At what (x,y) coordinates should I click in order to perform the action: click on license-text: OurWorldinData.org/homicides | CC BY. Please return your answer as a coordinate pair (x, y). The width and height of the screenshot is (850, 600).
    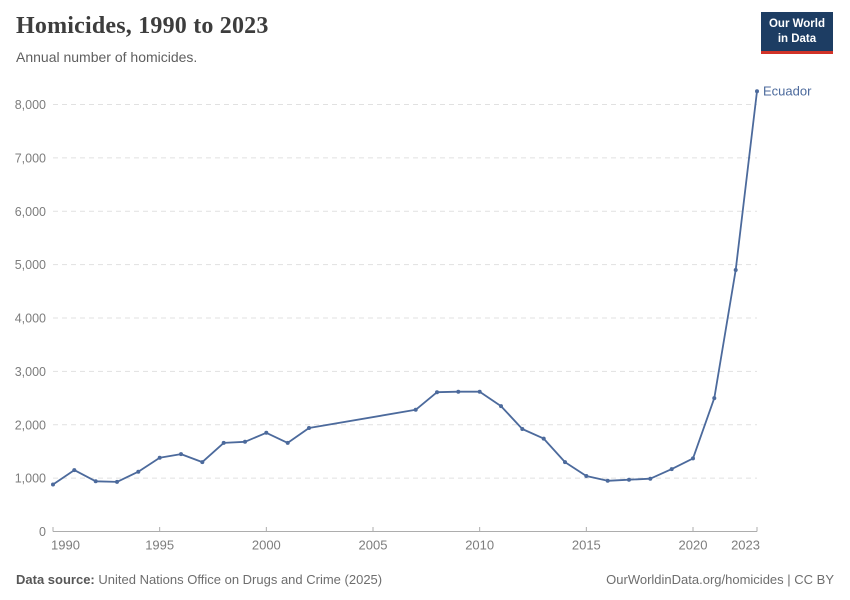
    Looking at the image, I should click on (720, 579).